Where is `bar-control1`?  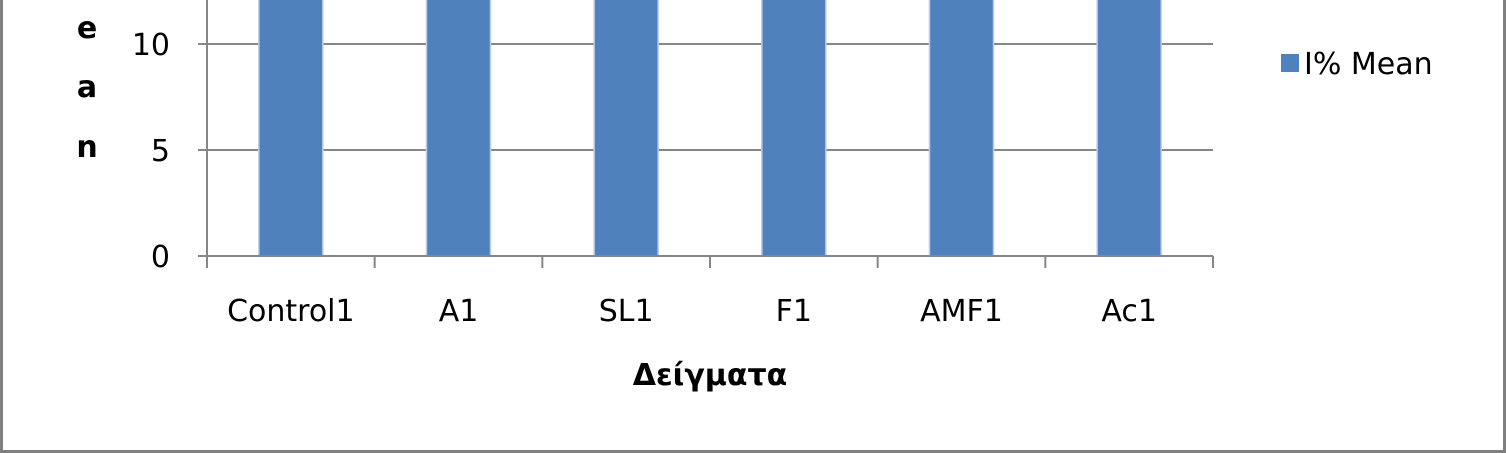
bar-control1 is located at coordinates (291, 128).